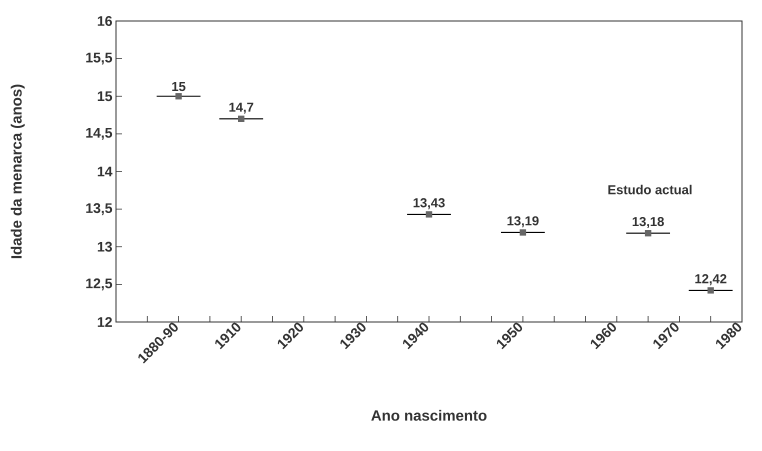  I want to click on y-tick-label: 13, so click(105, 247).